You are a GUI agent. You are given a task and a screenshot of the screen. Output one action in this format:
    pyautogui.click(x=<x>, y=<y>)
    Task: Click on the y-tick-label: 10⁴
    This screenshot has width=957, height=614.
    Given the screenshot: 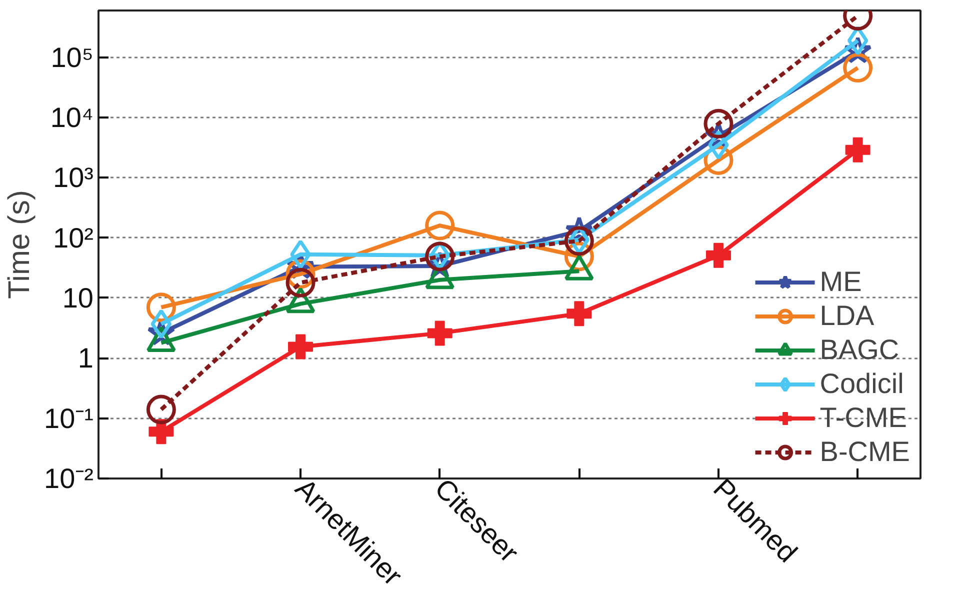 What is the action you would take?
    pyautogui.click(x=72, y=117)
    